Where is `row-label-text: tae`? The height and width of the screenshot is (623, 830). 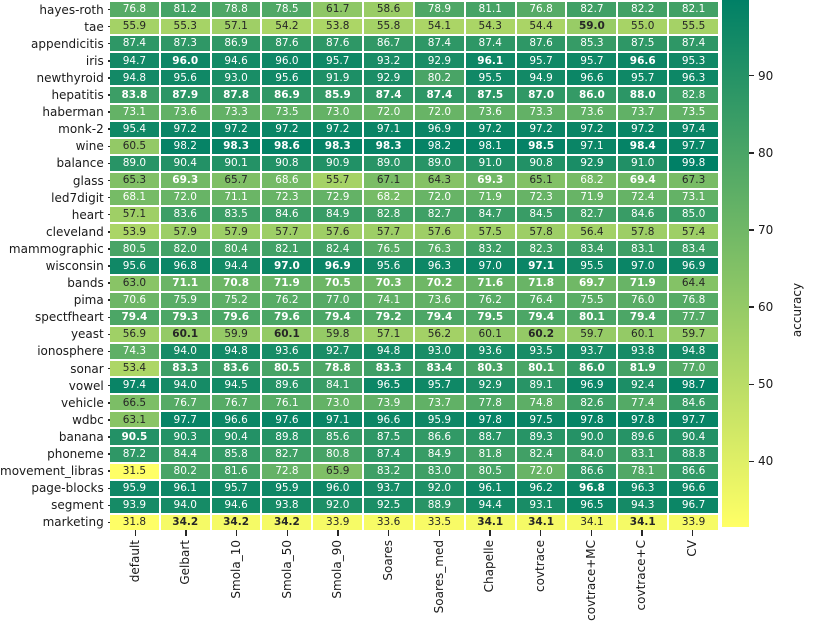
row-label-text: tae is located at coordinates (94, 26).